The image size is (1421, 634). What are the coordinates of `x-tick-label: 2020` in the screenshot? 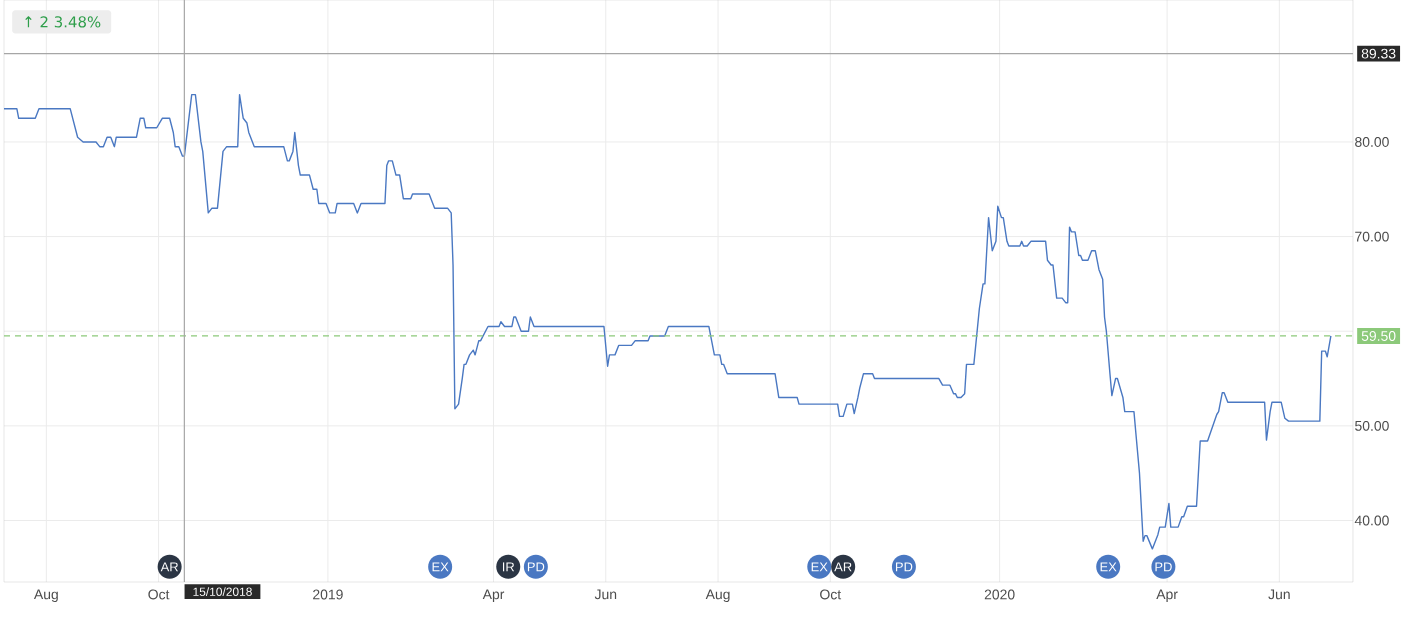 It's located at (999, 594).